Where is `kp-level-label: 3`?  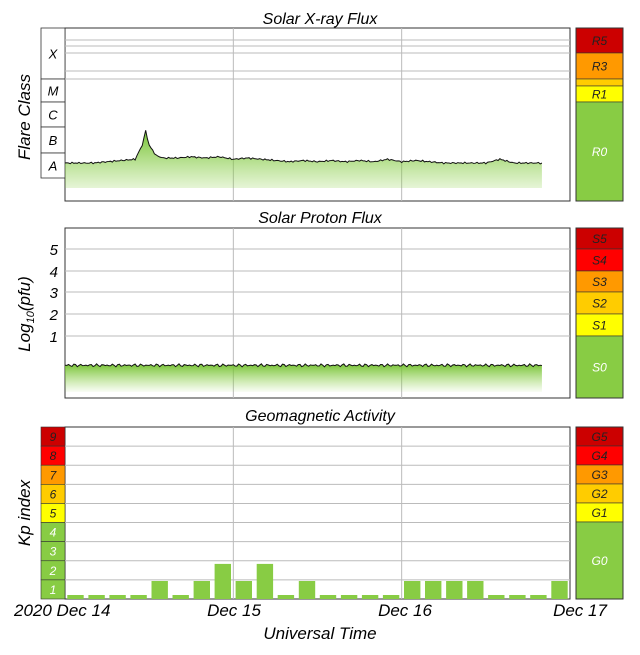
kp-level-label: 3 is located at coordinates (53, 552).